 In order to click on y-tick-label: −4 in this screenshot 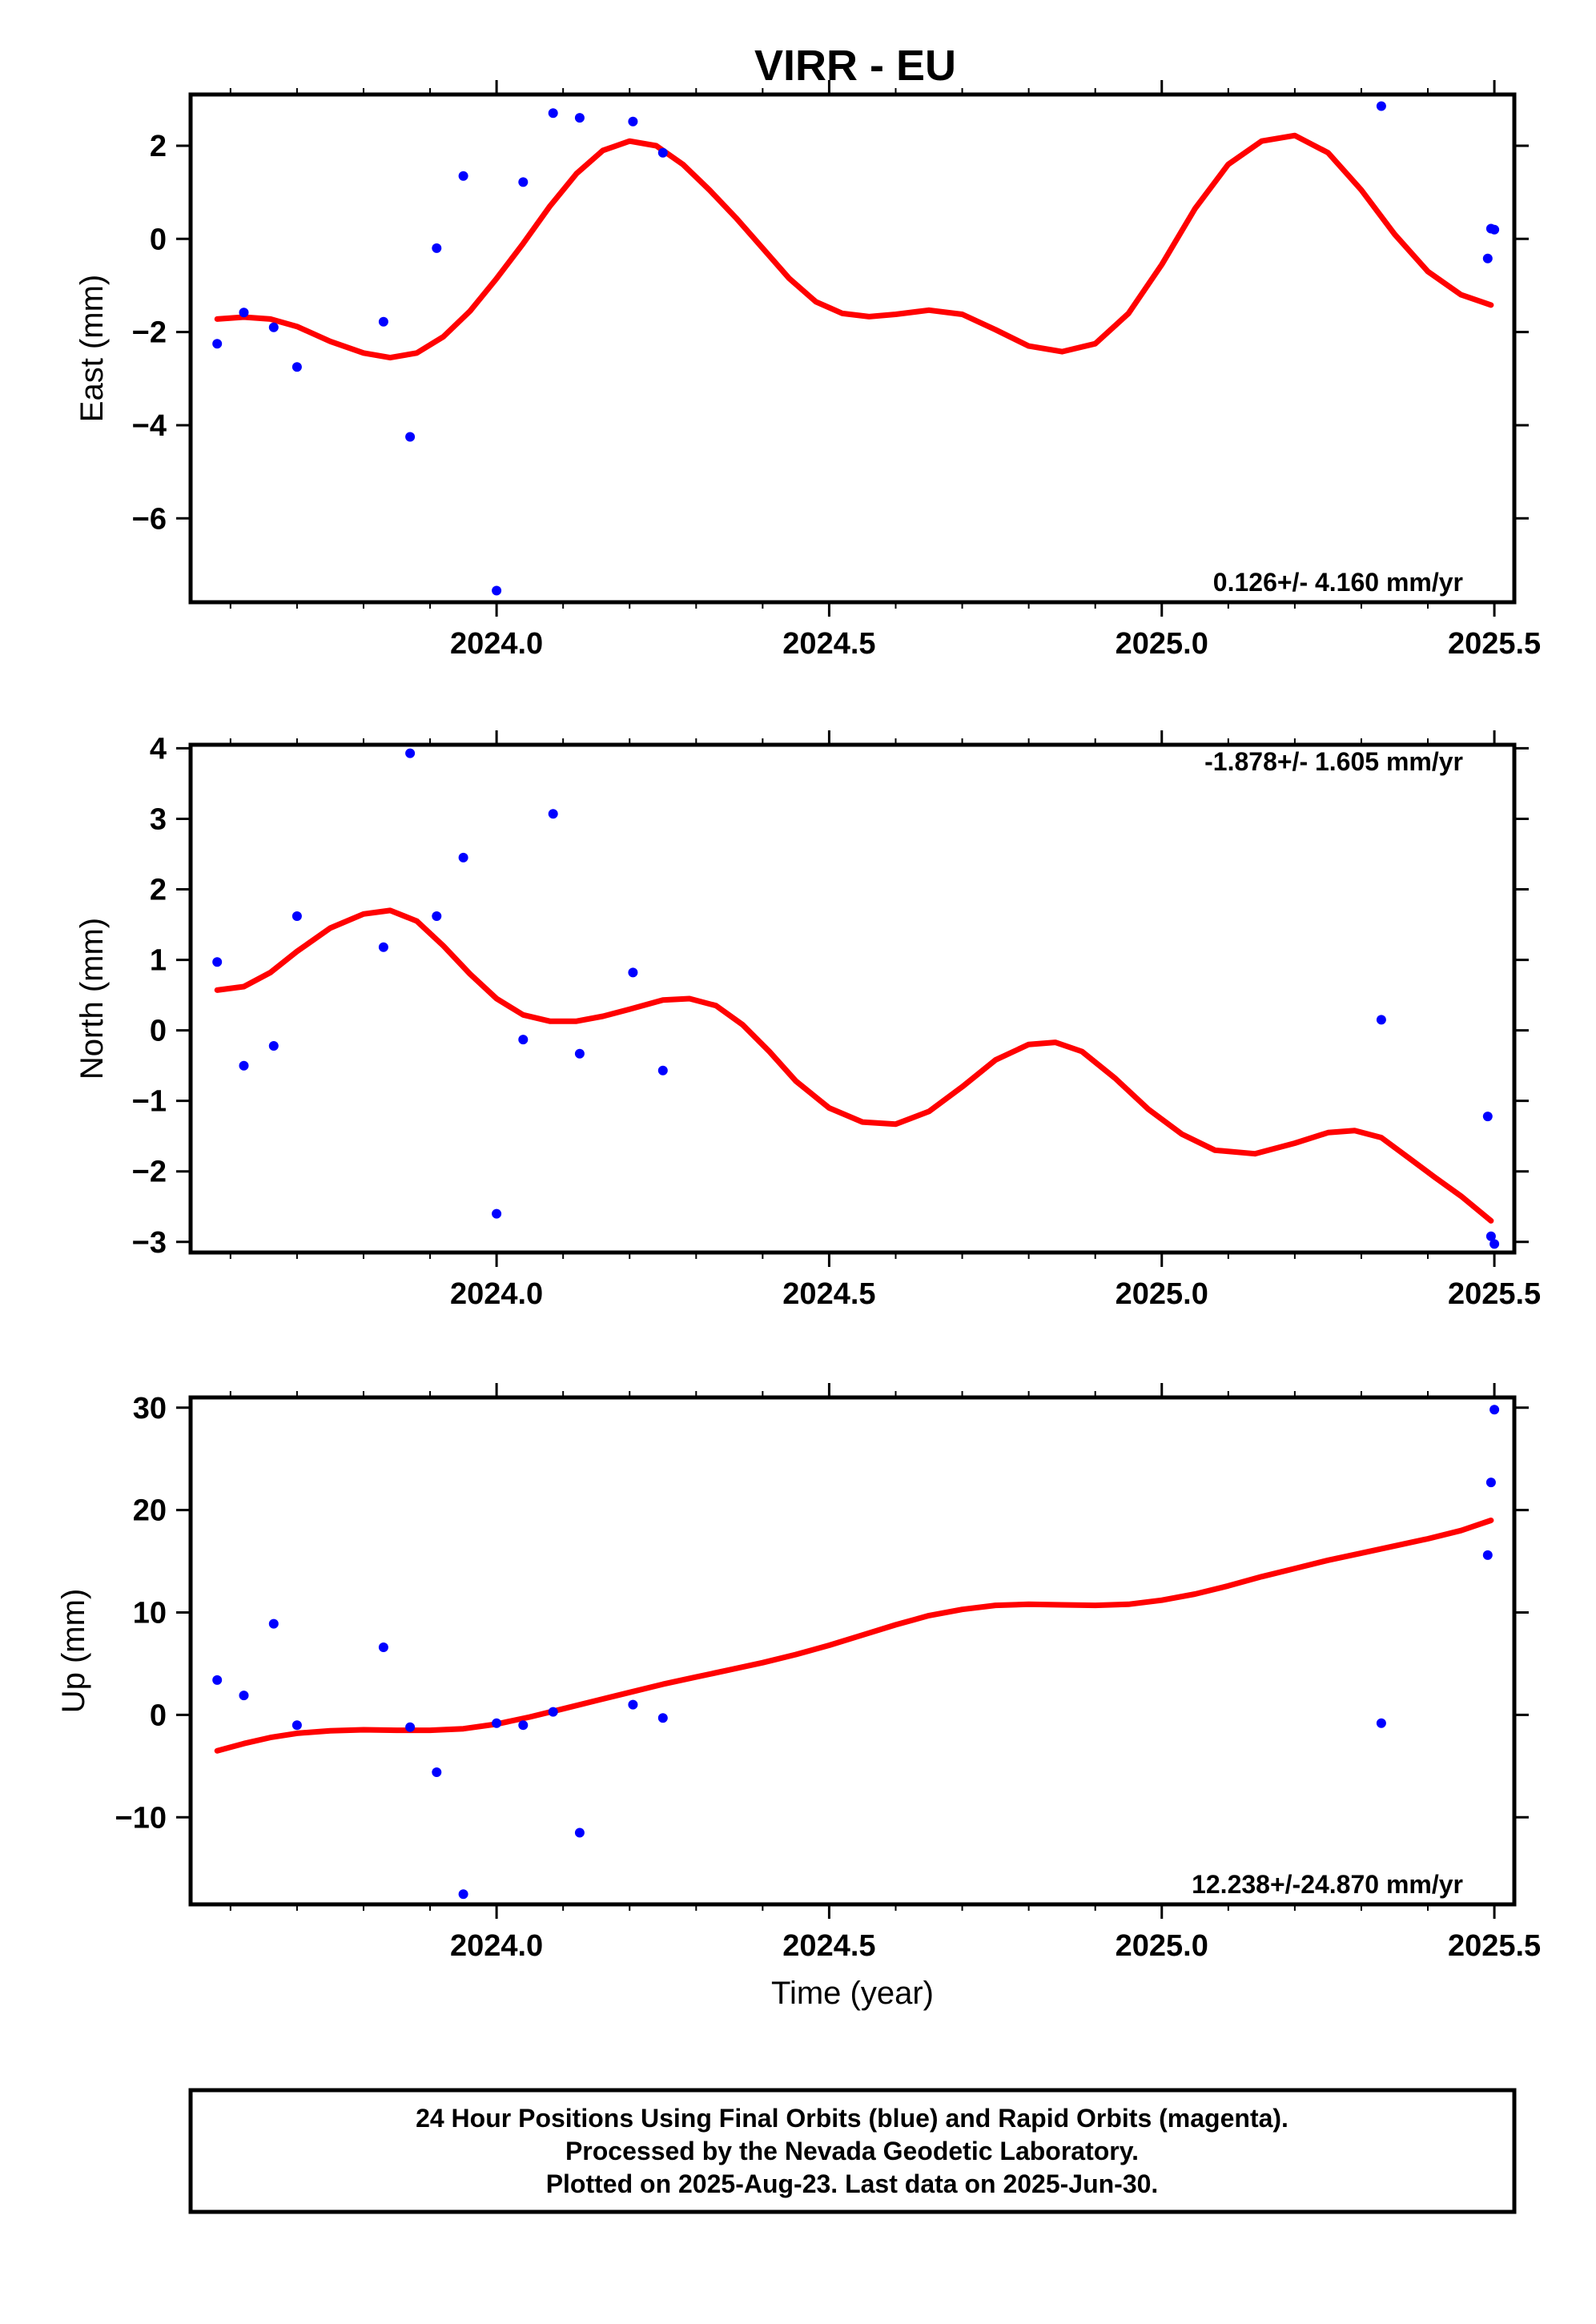, I will do `click(149, 426)`.